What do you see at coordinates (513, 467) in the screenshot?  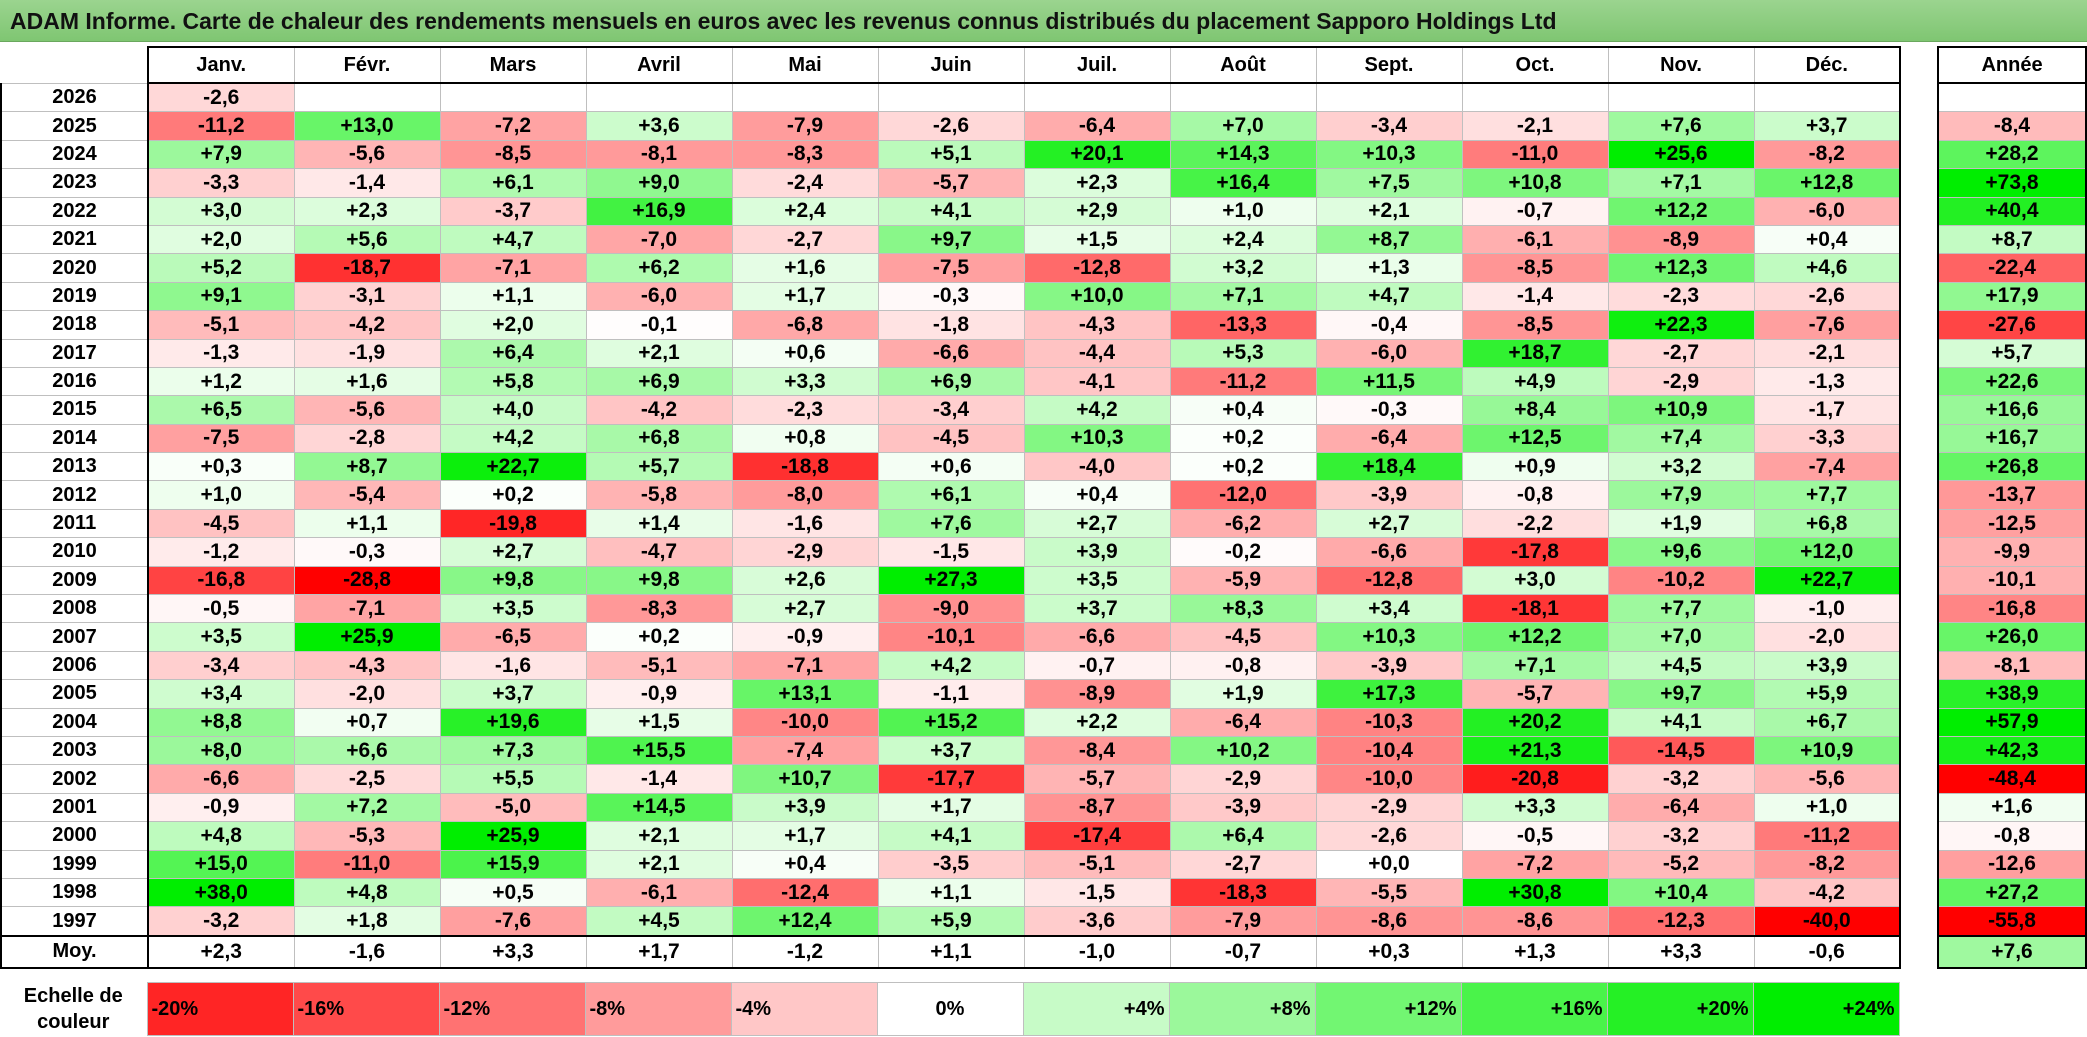 I see `heatmap-cell: +22,7` at bounding box center [513, 467].